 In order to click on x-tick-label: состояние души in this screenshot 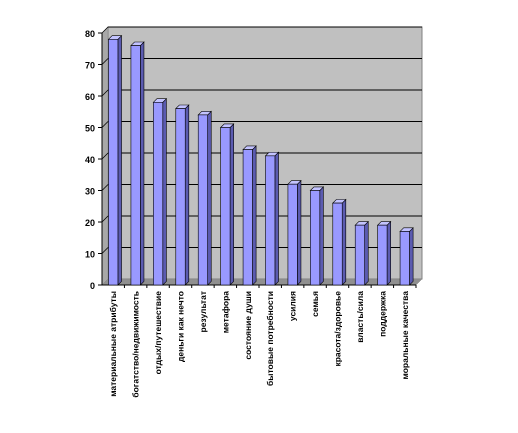, I will do `click(248, 325)`.